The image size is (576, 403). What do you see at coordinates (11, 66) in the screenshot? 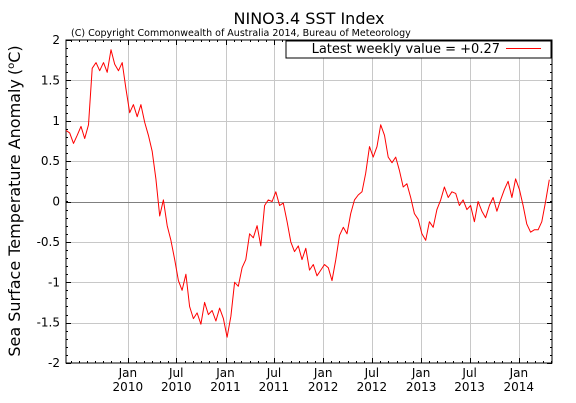
I see `y-axis-unit-degree: o` at bounding box center [11, 66].